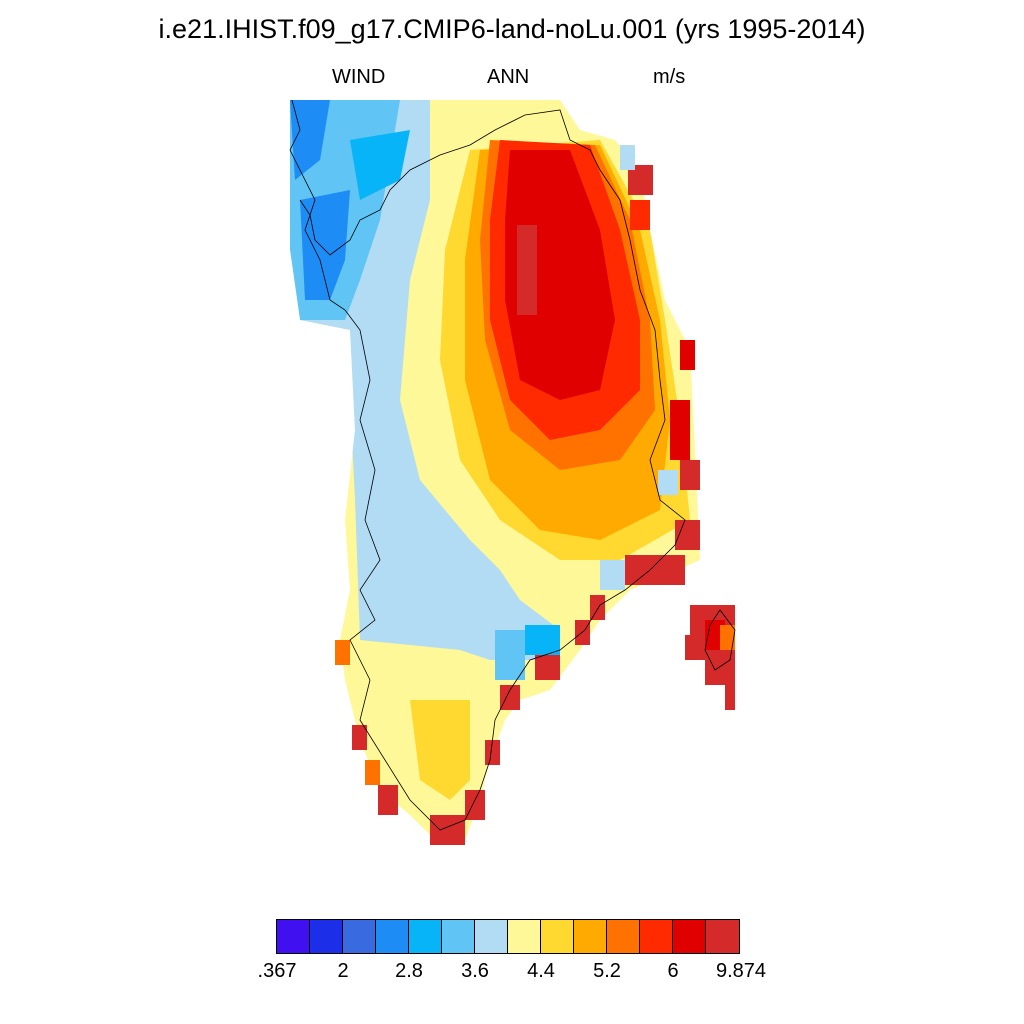 This screenshot has width=1024, height=1024. What do you see at coordinates (741, 971) in the screenshot?
I see `colorbar-label: 9.874` at bounding box center [741, 971].